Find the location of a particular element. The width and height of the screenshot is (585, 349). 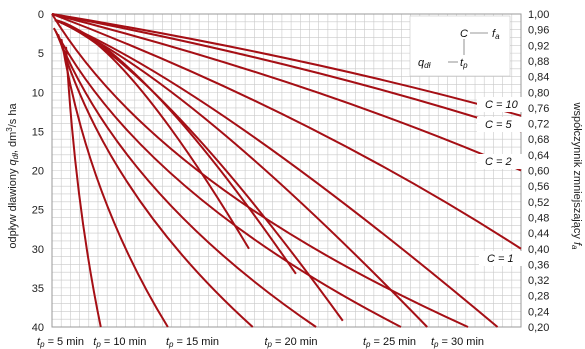

inset-box is located at coordinates (460, 46).